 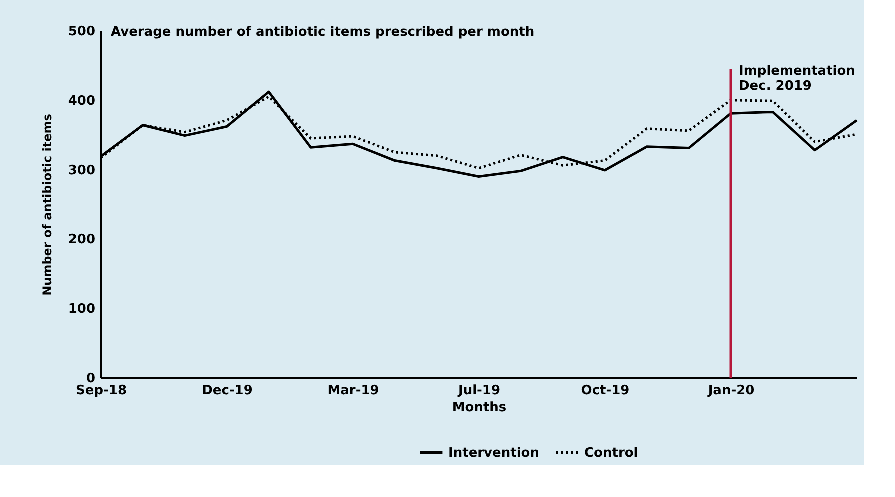 I want to click on ref-line-label: Implementation Dec. 2019, so click(x=797, y=79).